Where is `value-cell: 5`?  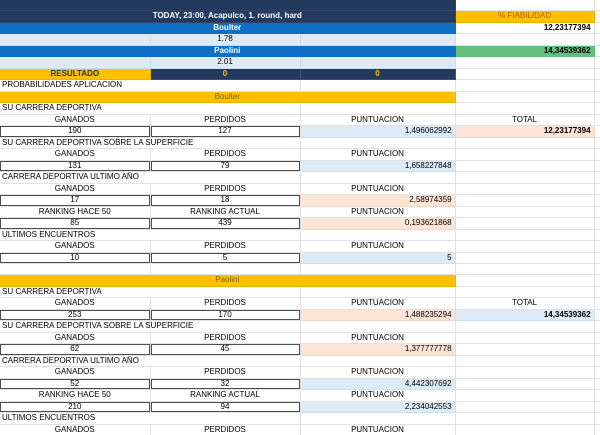
value-cell: 5 is located at coordinates (225, 258).